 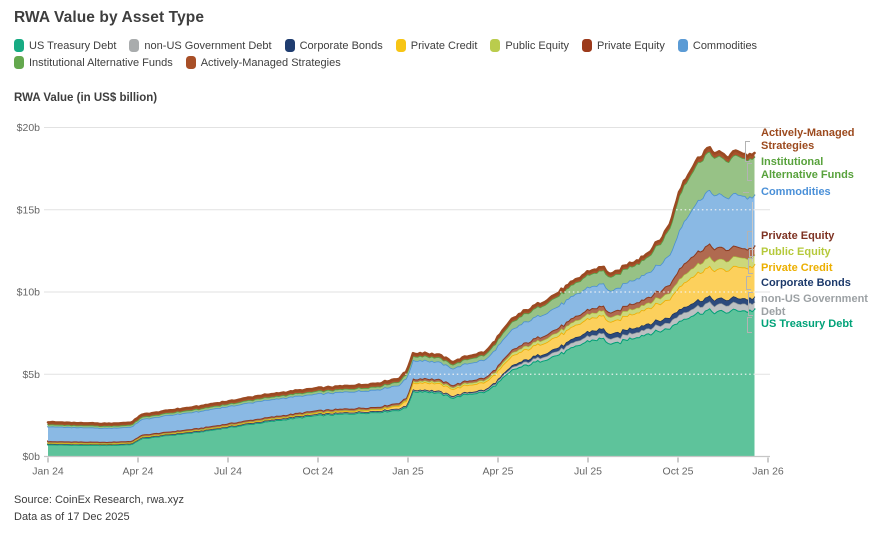 What do you see at coordinates (796, 192) in the screenshot?
I see `series-end-label: Commodities` at bounding box center [796, 192].